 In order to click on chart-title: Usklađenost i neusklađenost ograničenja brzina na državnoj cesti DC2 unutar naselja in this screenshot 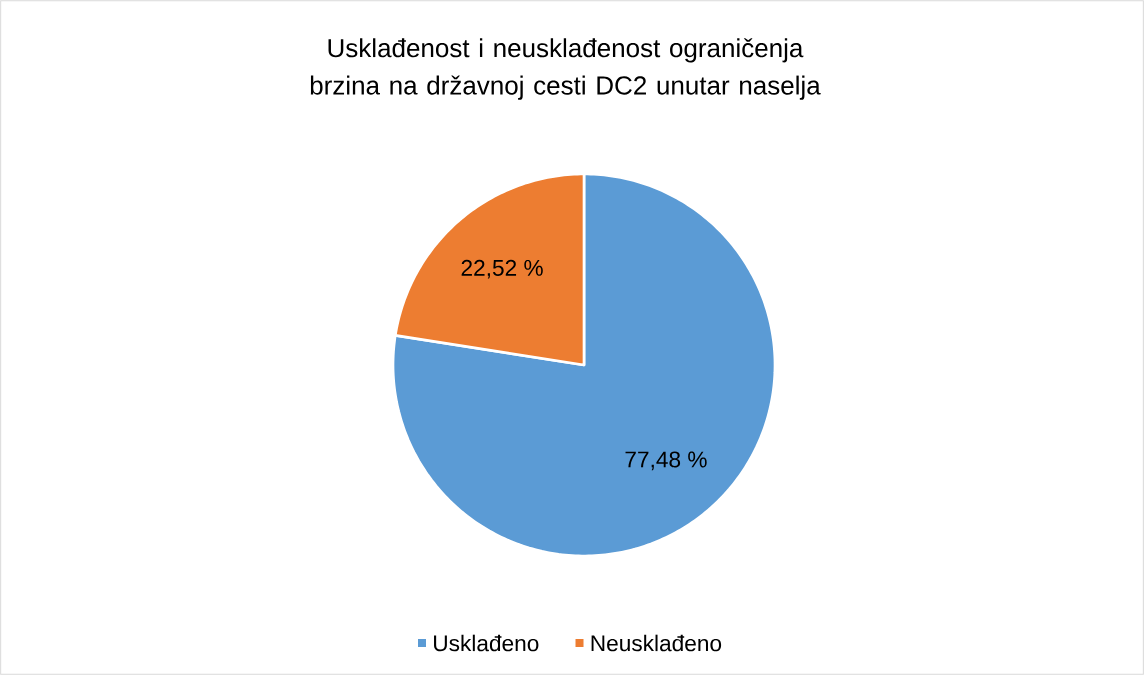, I will do `click(565, 69)`.